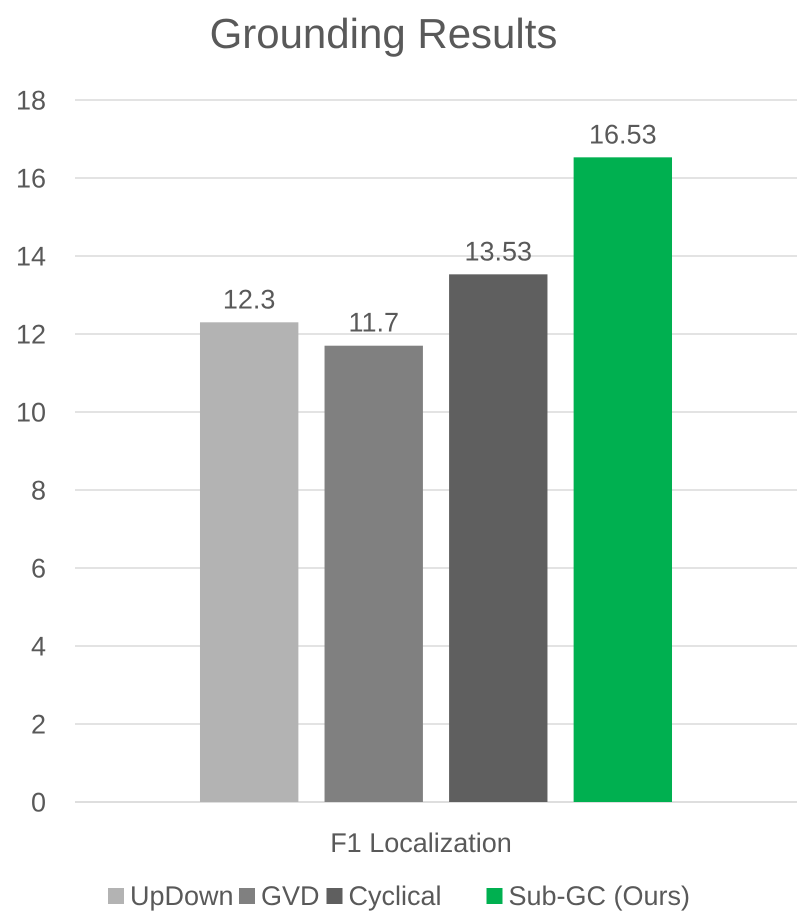 The height and width of the screenshot is (921, 797). I want to click on y-tick-label: 16, so click(31, 178).